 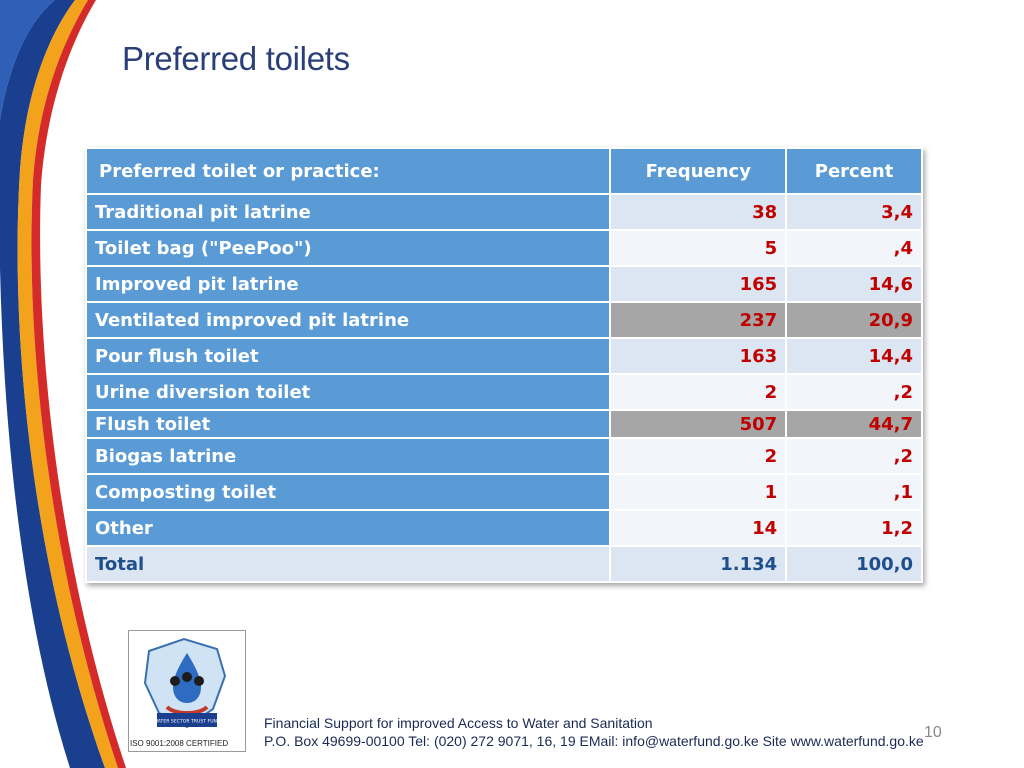 I want to click on table-row: Toilet bag ("PeePoo") 5 ,4, so click(x=503, y=248).